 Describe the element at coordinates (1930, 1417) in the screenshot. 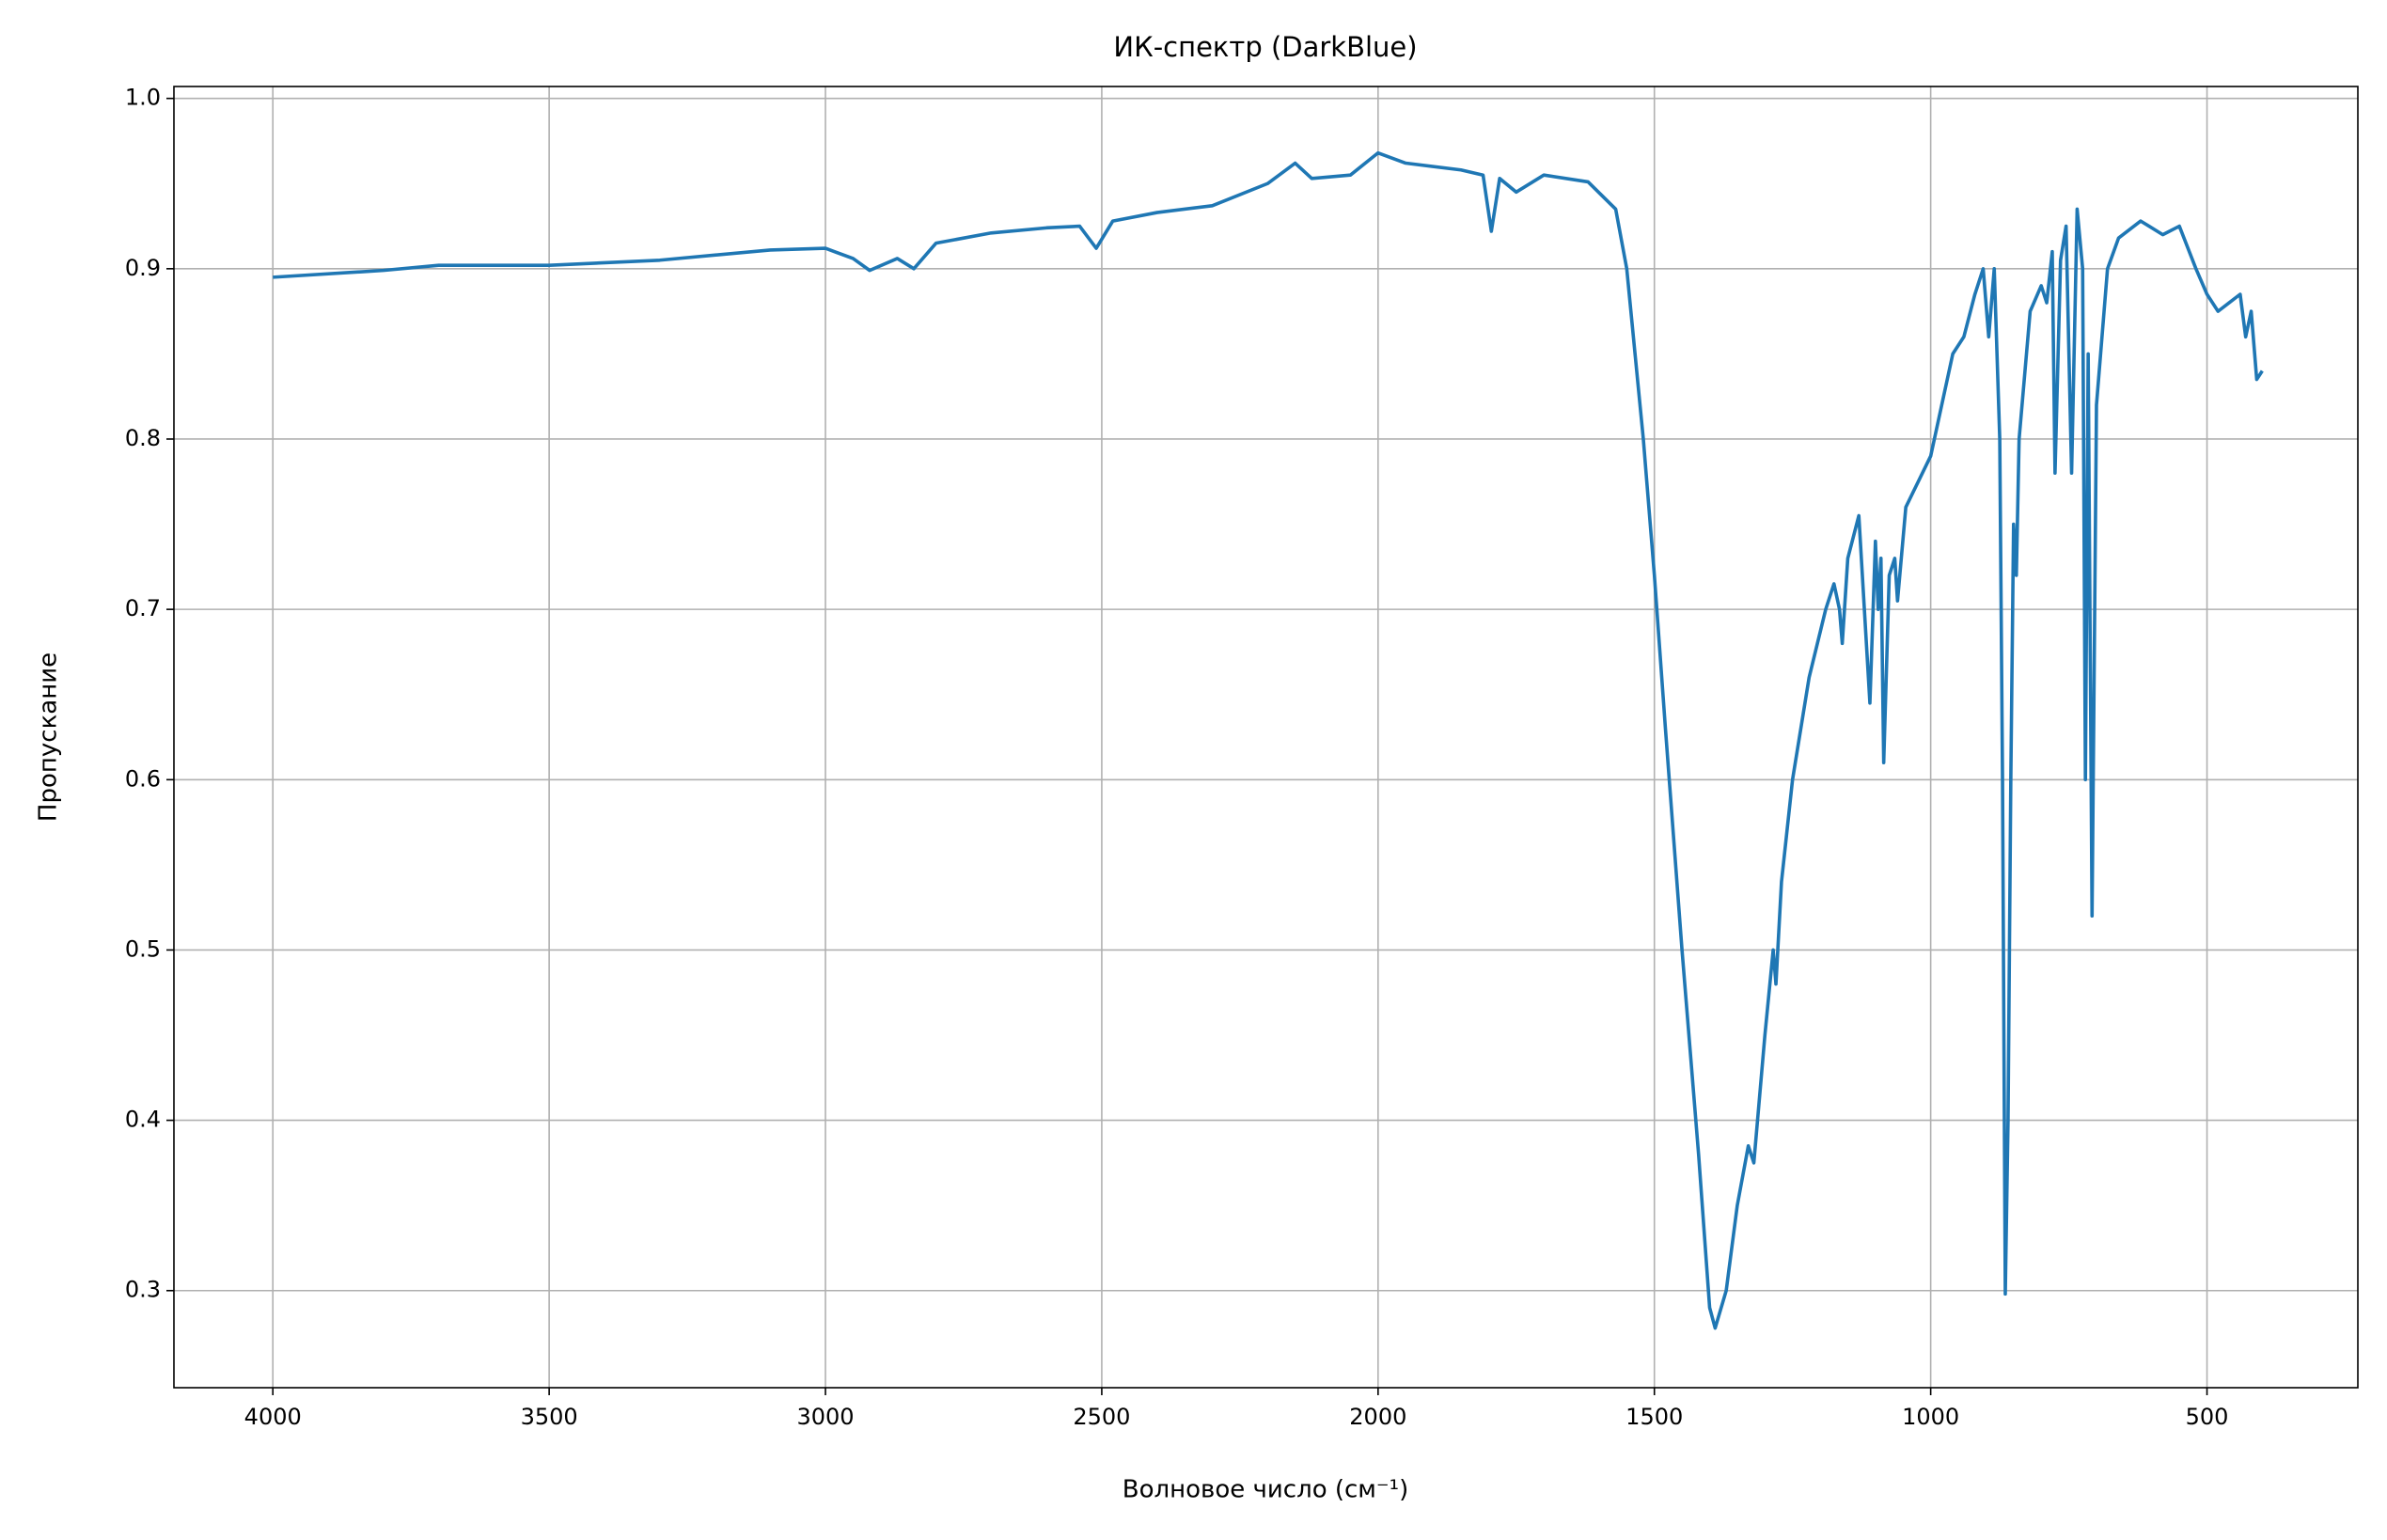

I see `x-tick-label: 1000` at that location.